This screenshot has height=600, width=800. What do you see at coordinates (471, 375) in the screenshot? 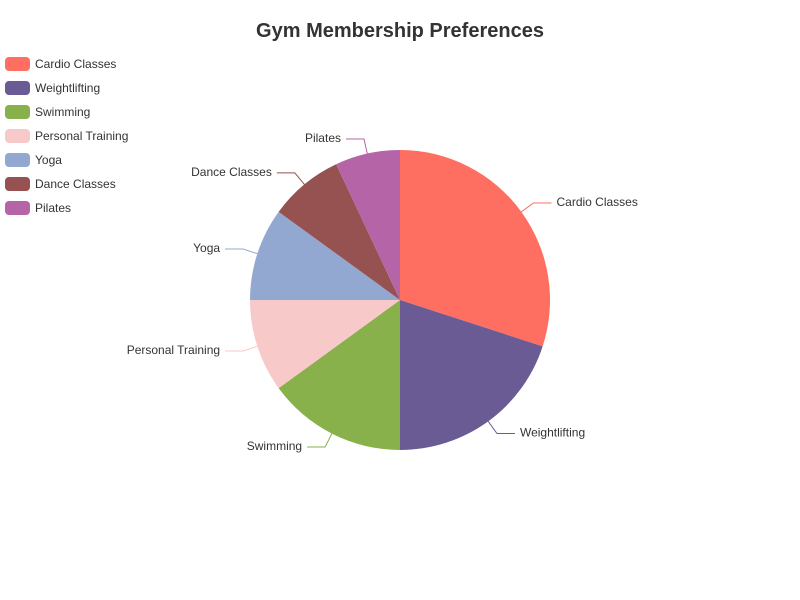
I see `pie-slice-weightlifting` at bounding box center [471, 375].